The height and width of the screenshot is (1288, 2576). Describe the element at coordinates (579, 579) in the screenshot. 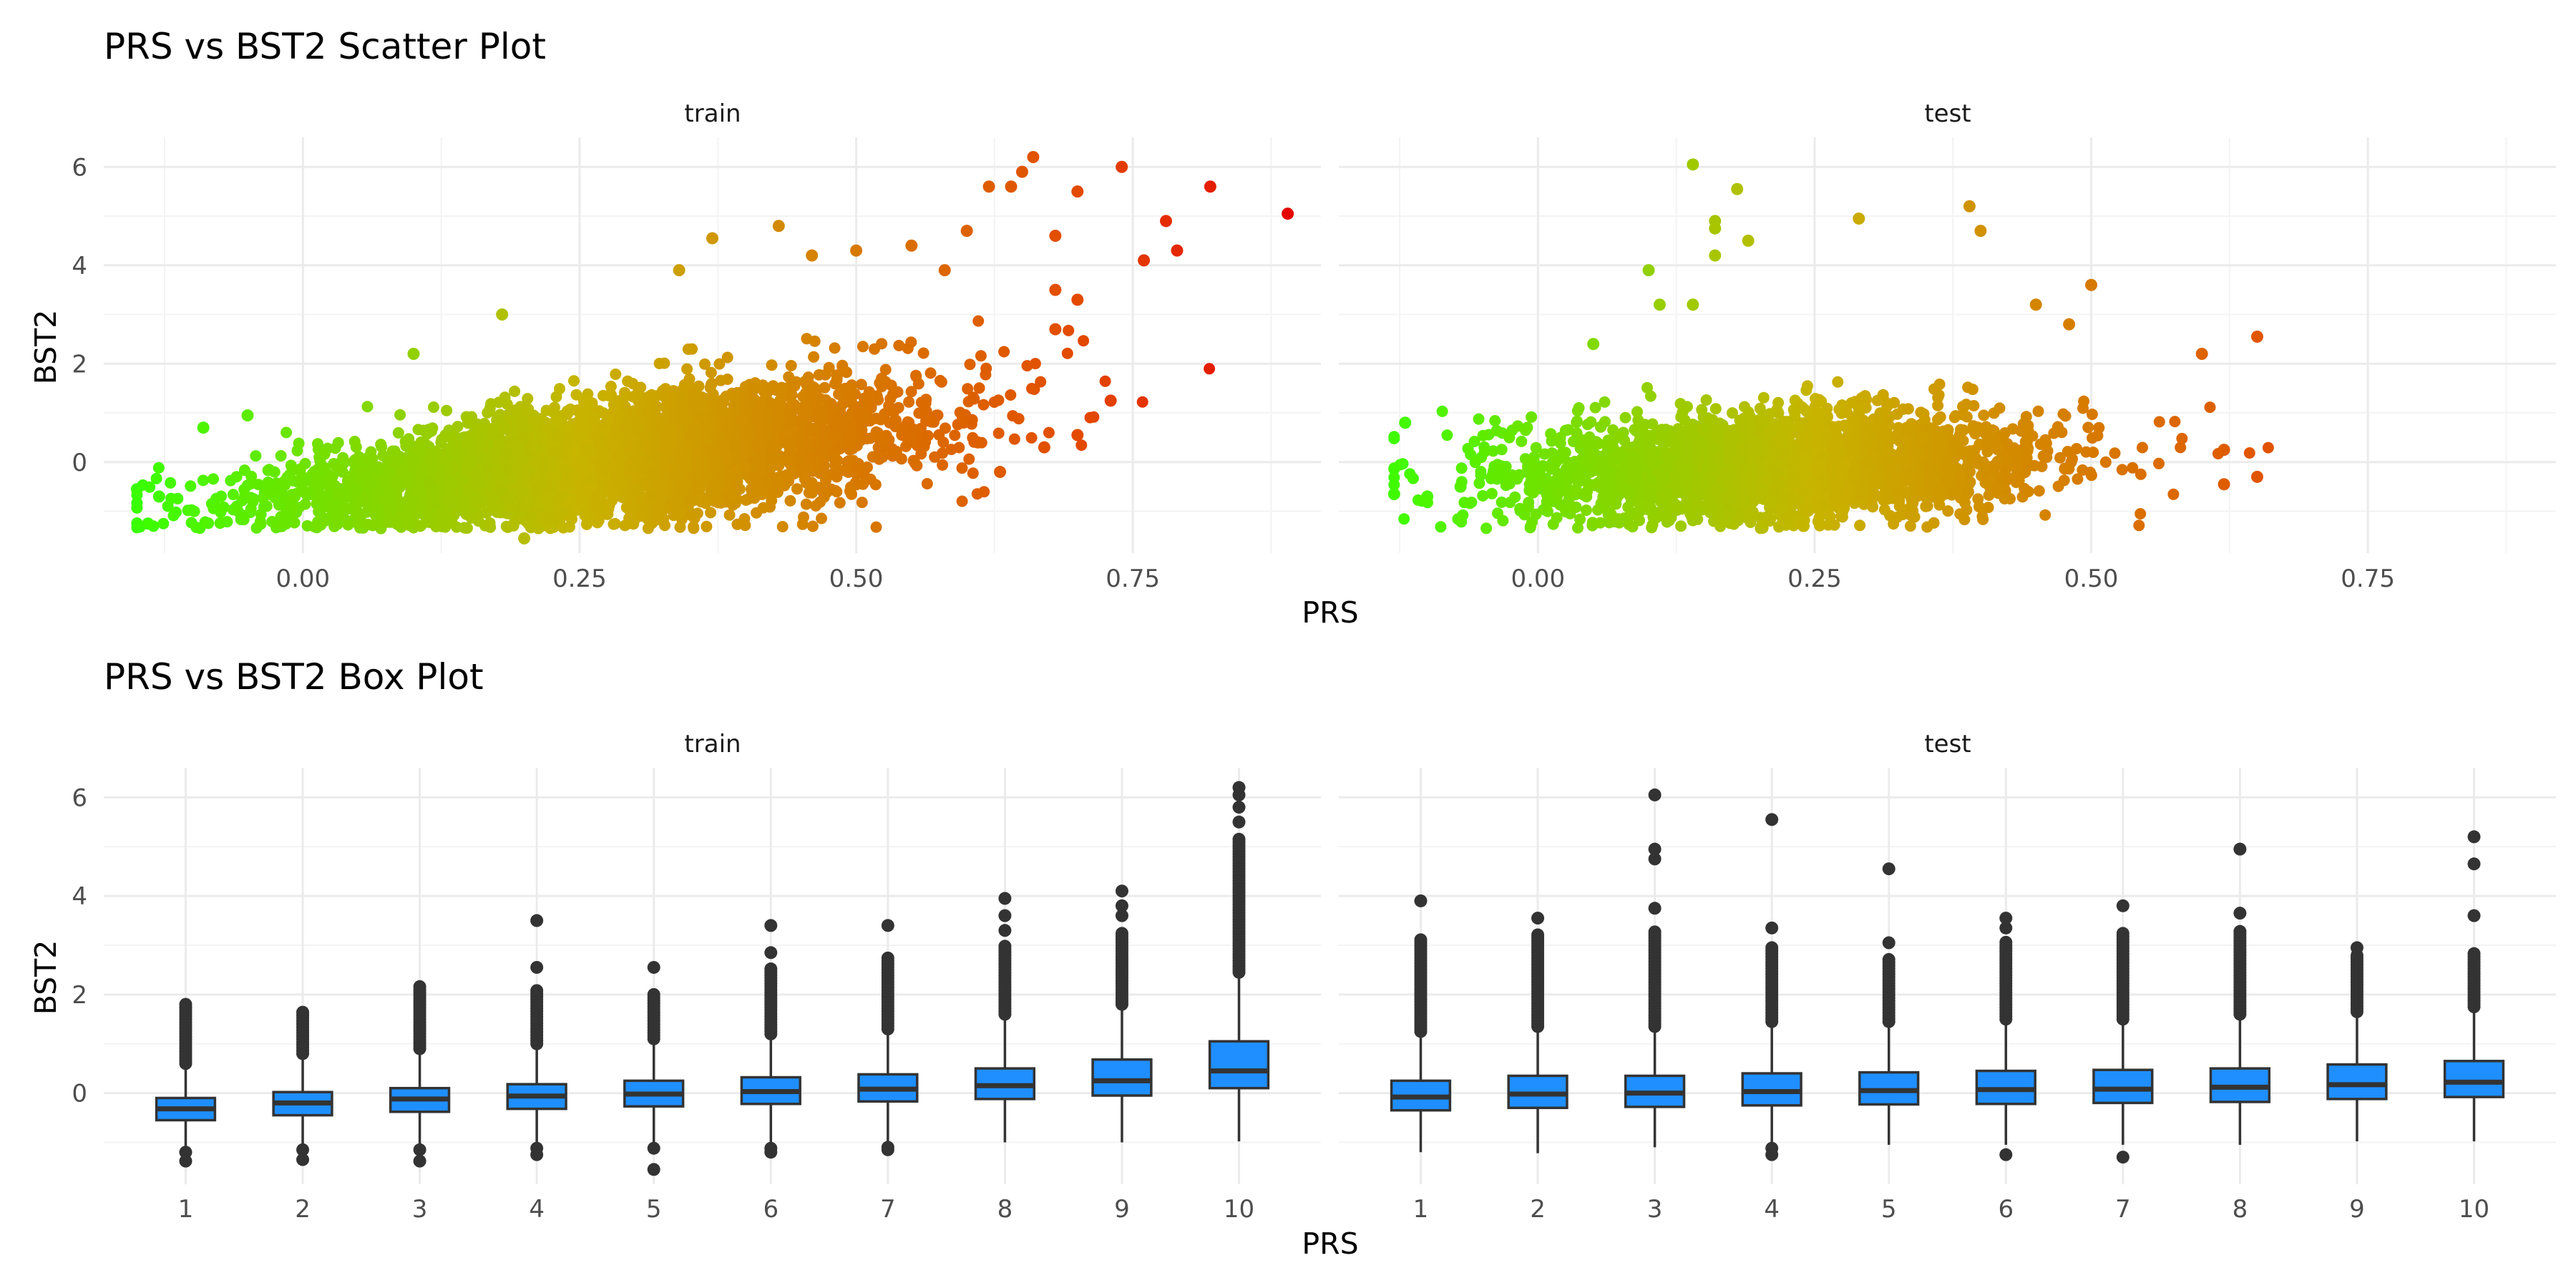

I see `x-tick-label: 0.25` at that location.